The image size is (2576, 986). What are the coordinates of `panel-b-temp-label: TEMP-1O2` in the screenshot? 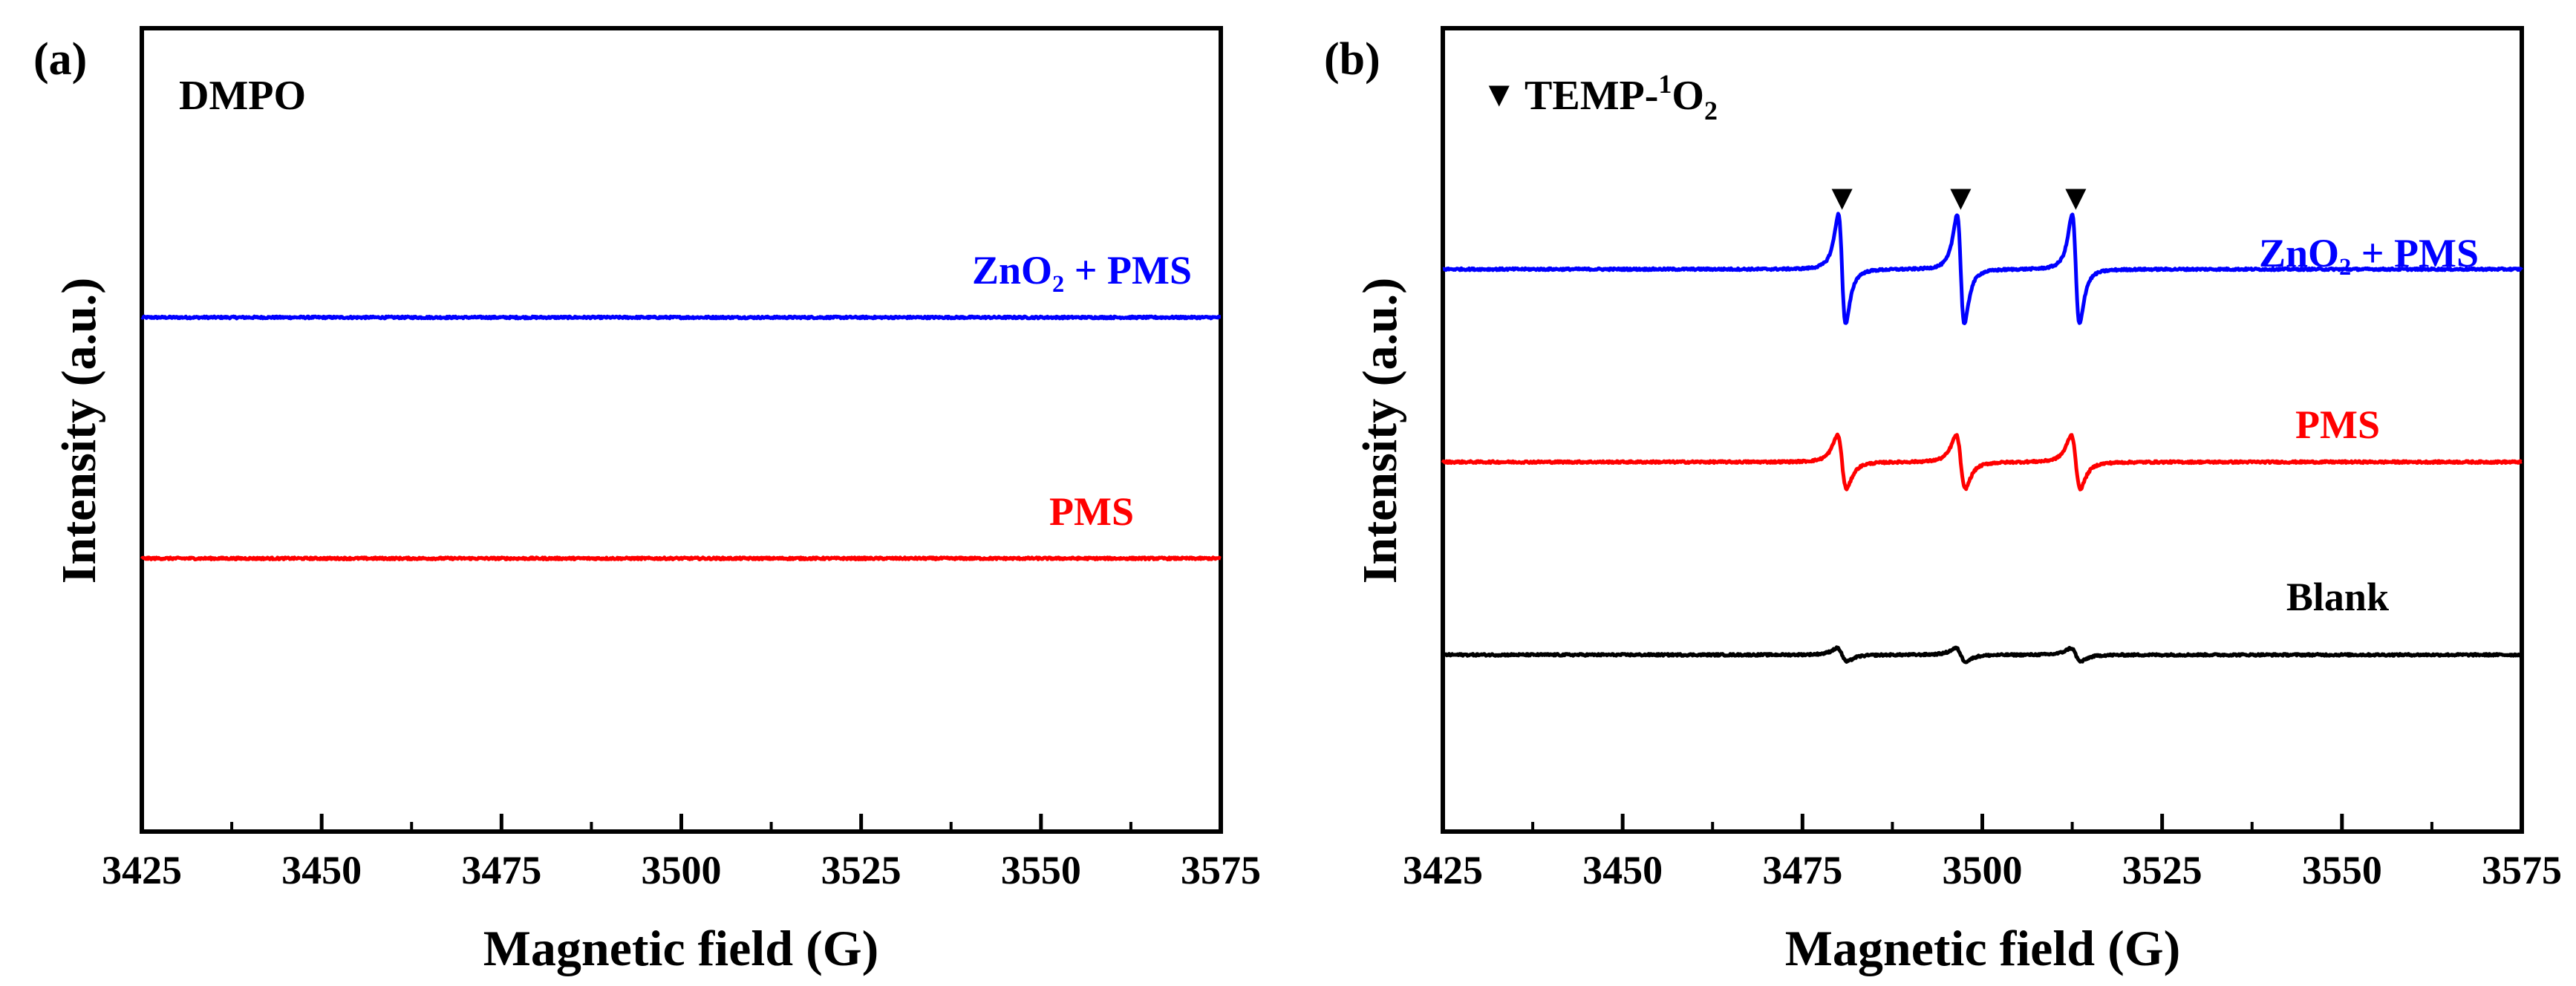 It's located at (1621, 97).